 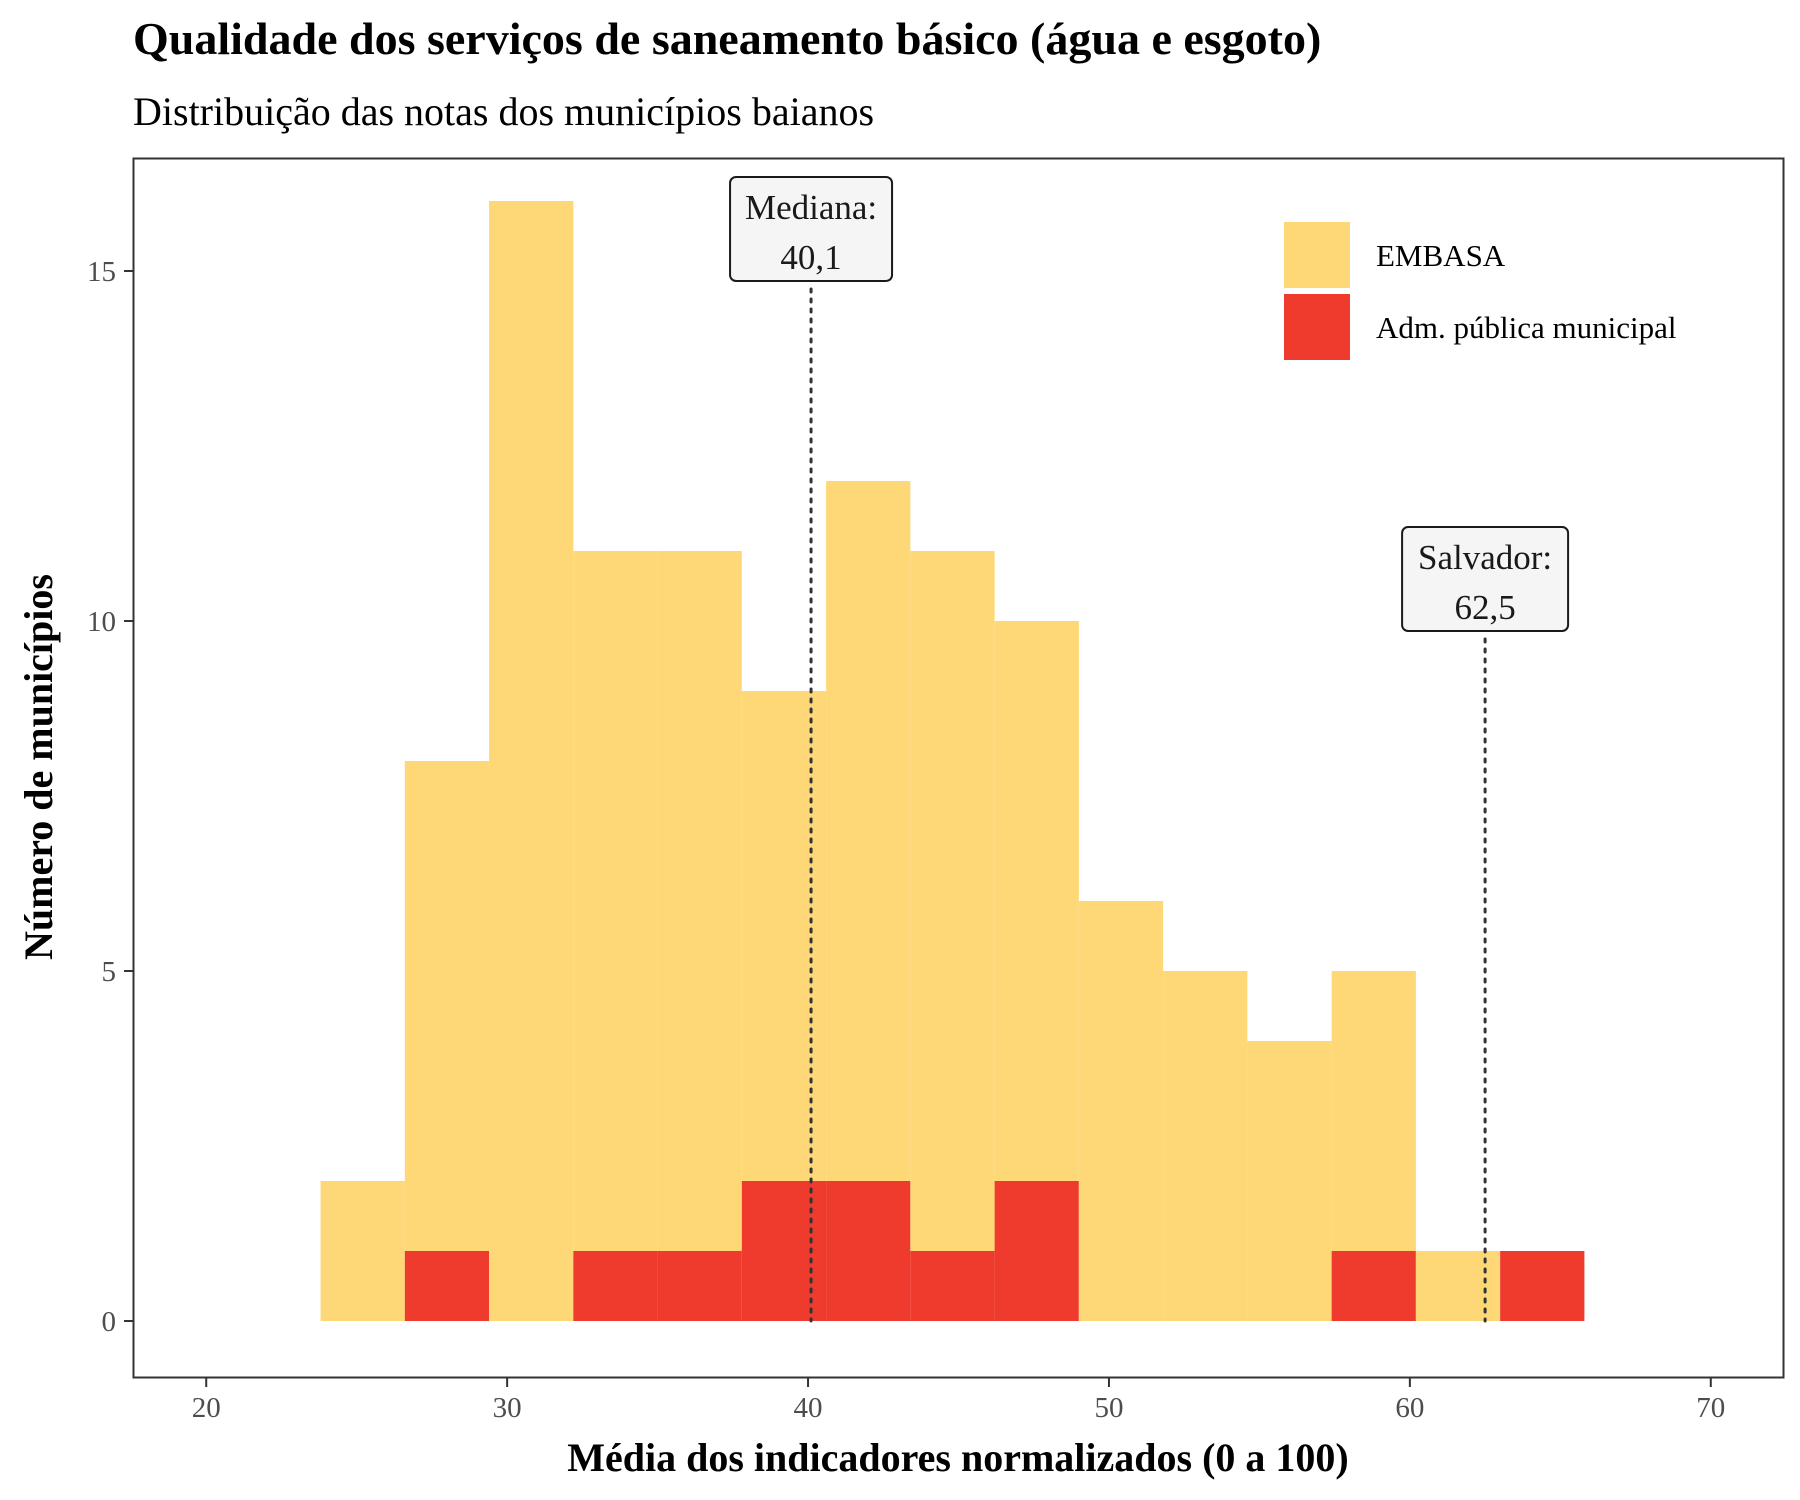 What do you see at coordinates (1441, 255) in the screenshot?
I see `legend-label-0: EMBASA` at bounding box center [1441, 255].